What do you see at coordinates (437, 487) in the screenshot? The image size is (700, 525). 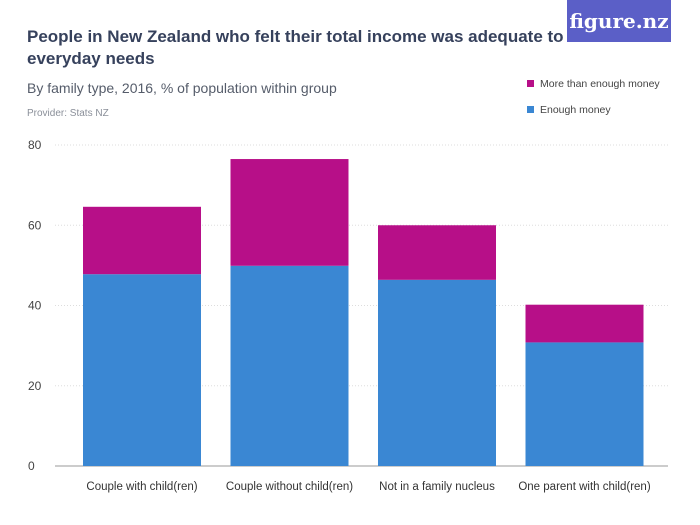 I see `x-category-label-2: Not in a family nucleus` at bounding box center [437, 487].